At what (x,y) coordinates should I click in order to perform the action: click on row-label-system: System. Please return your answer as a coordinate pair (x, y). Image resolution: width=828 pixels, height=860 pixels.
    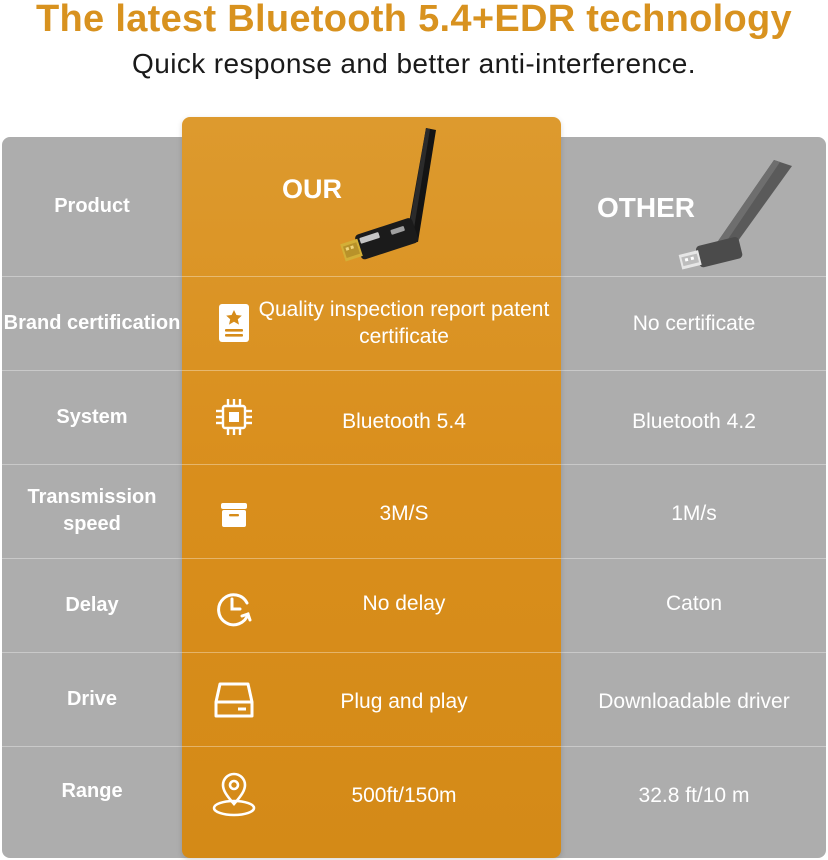
    Looking at the image, I should click on (92, 416).